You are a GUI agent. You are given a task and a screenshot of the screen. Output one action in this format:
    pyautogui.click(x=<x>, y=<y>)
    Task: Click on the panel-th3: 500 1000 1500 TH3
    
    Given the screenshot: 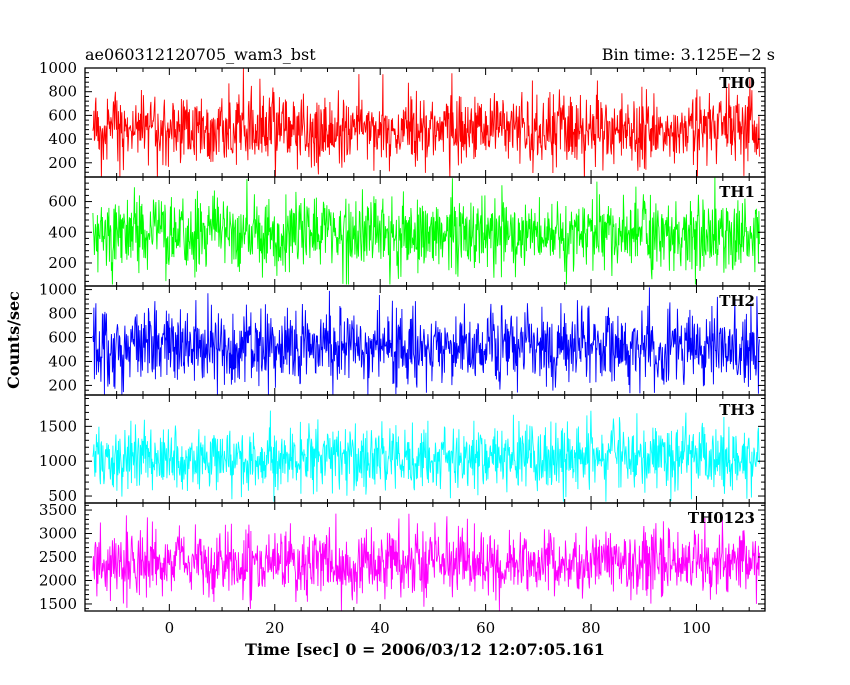 What is the action you would take?
    pyautogui.click(x=402, y=449)
    